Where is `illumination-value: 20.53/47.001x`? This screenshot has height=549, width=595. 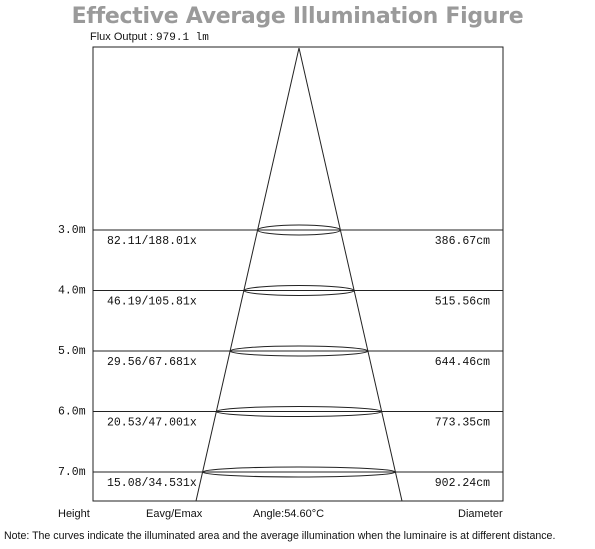 illumination-value: 20.53/47.001x is located at coordinates (152, 423).